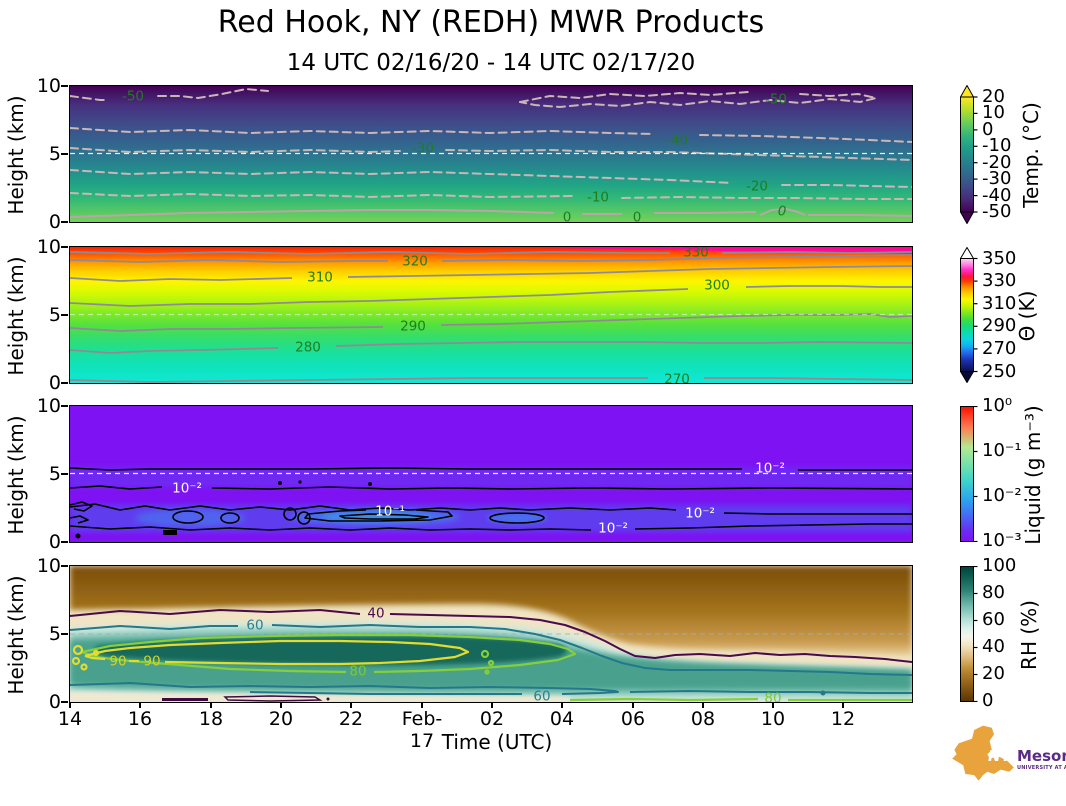 This screenshot has height=806, width=1066. I want to click on x-axis-label: Time (UTC), so click(497, 742).